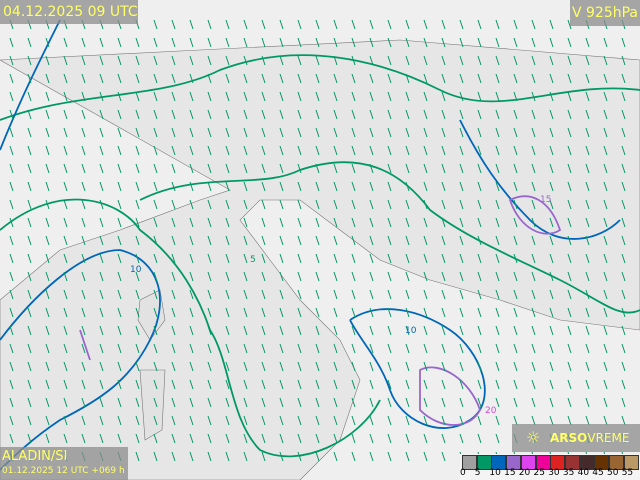  What do you see at coordinates (602, 462) in the screenshot?
I see `legend-swatch` at bounding box center [602, 462].